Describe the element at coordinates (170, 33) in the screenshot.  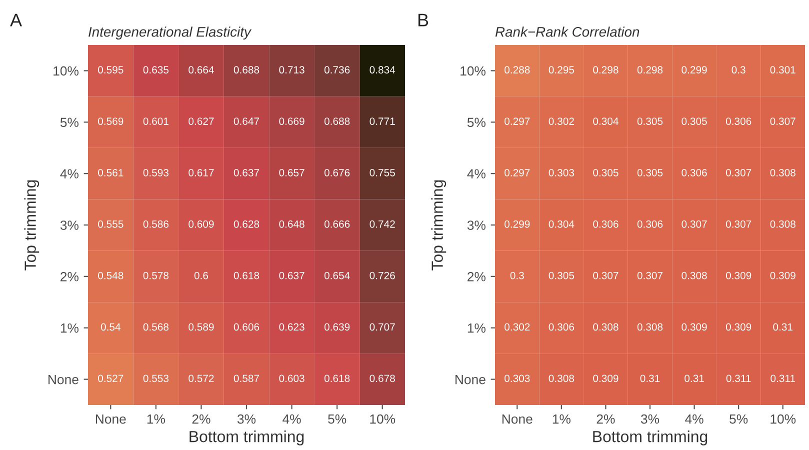
I see `chart-title: Intergenerational Elasticity` at that location.